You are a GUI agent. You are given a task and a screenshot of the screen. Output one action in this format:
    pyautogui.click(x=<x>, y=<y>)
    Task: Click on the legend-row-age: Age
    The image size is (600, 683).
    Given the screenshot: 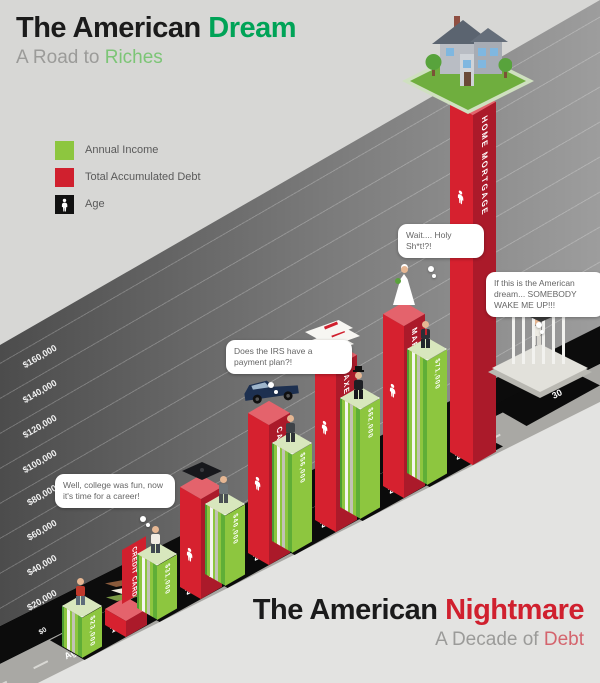 What is the action you would take?
    pyautogui.click(x=128, y=204)
    